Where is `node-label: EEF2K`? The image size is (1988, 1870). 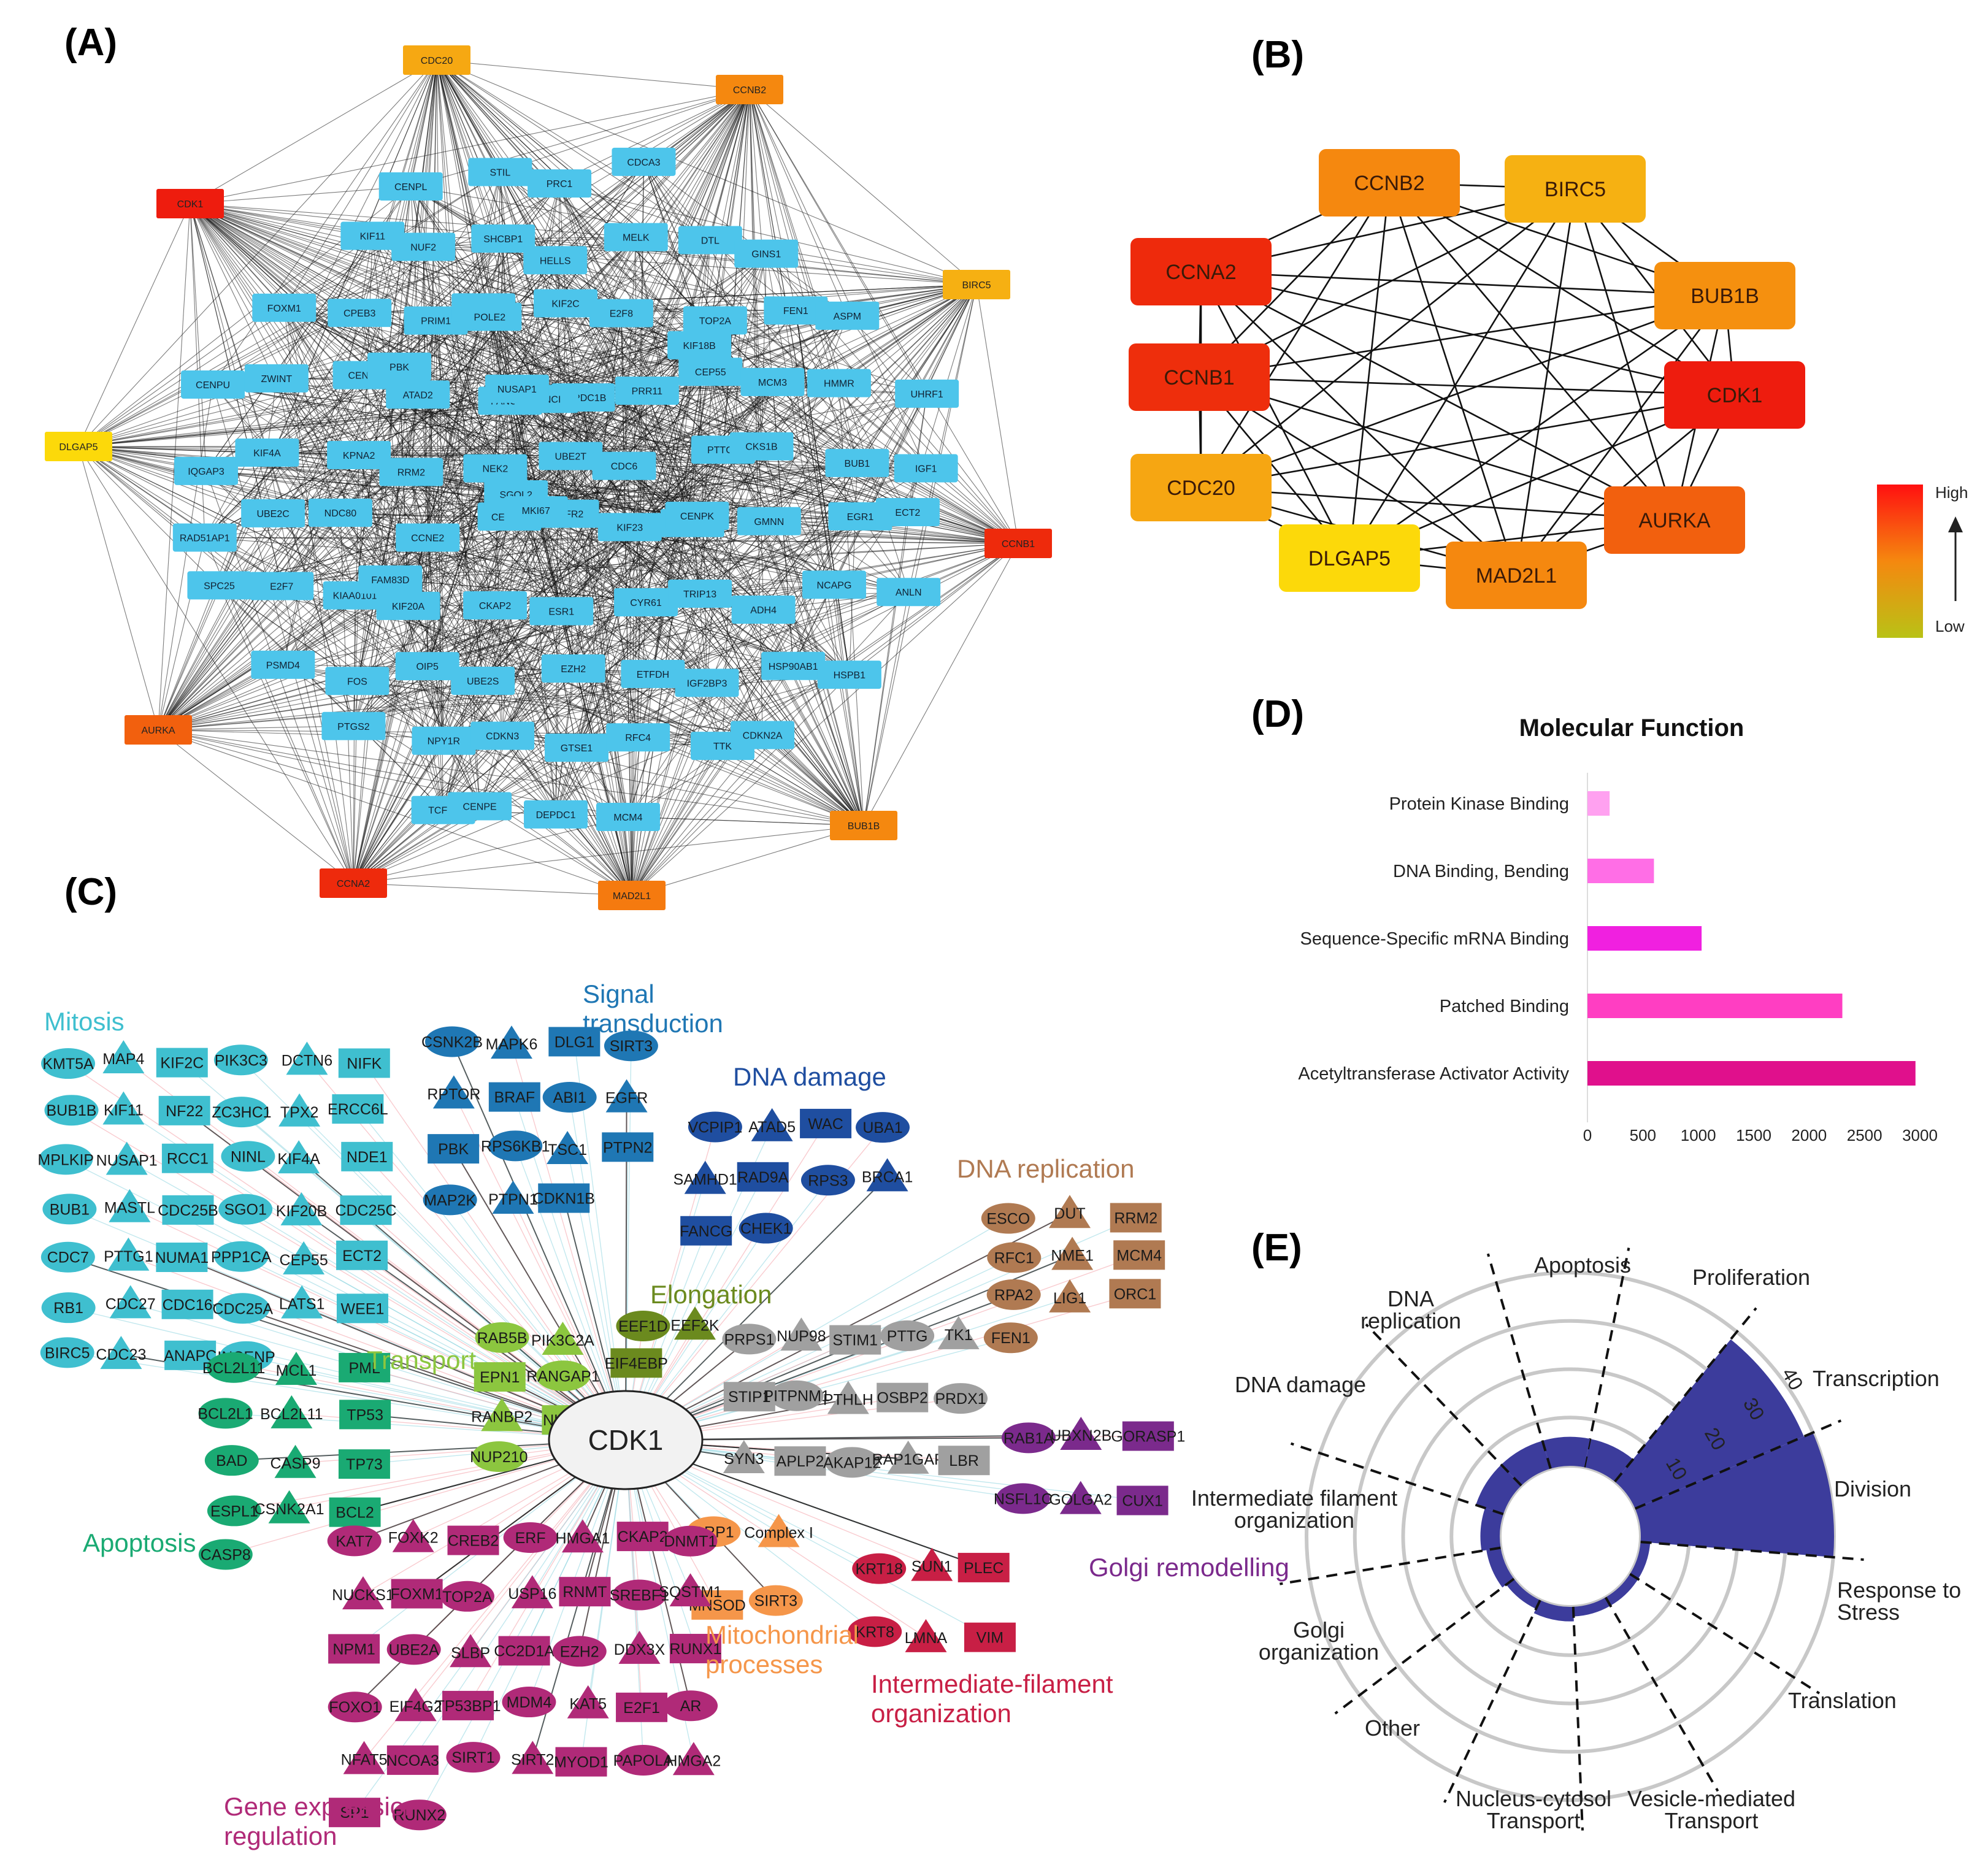
node-label: EEF2K is located at coordinates (695, 1325).